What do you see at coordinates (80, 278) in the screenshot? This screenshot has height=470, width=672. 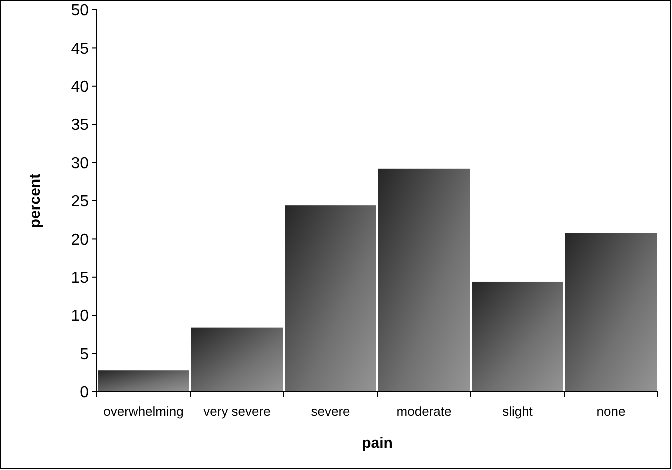 I see `y-tick-label: 15` at bounding box center [80, 278].